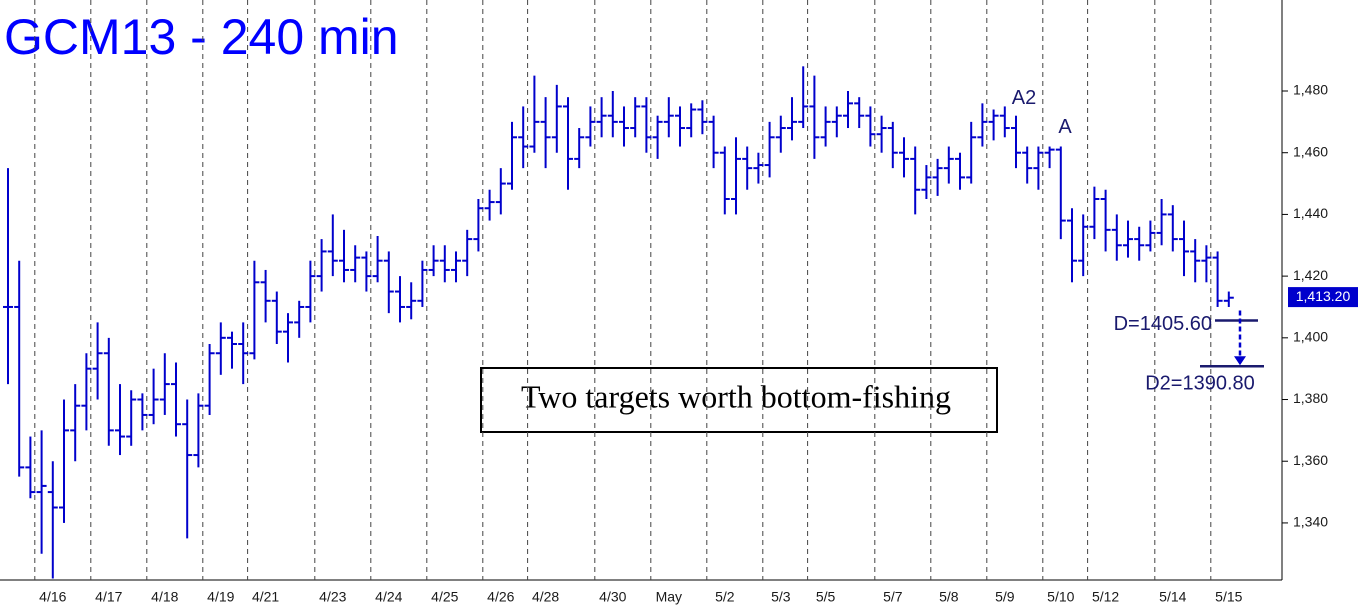 The image size is (1360, 611). Describe the element at coordinates (201, 37) in the screenshot. I see `chart-title: GCM13 - 240 min` at that location.